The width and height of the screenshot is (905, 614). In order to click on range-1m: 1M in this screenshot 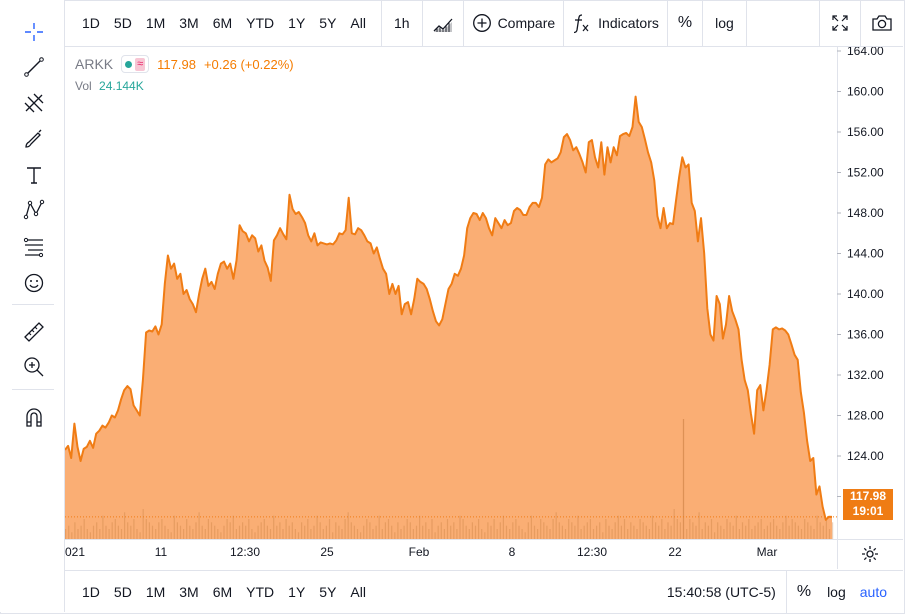, I will do `click(155, 23)`.